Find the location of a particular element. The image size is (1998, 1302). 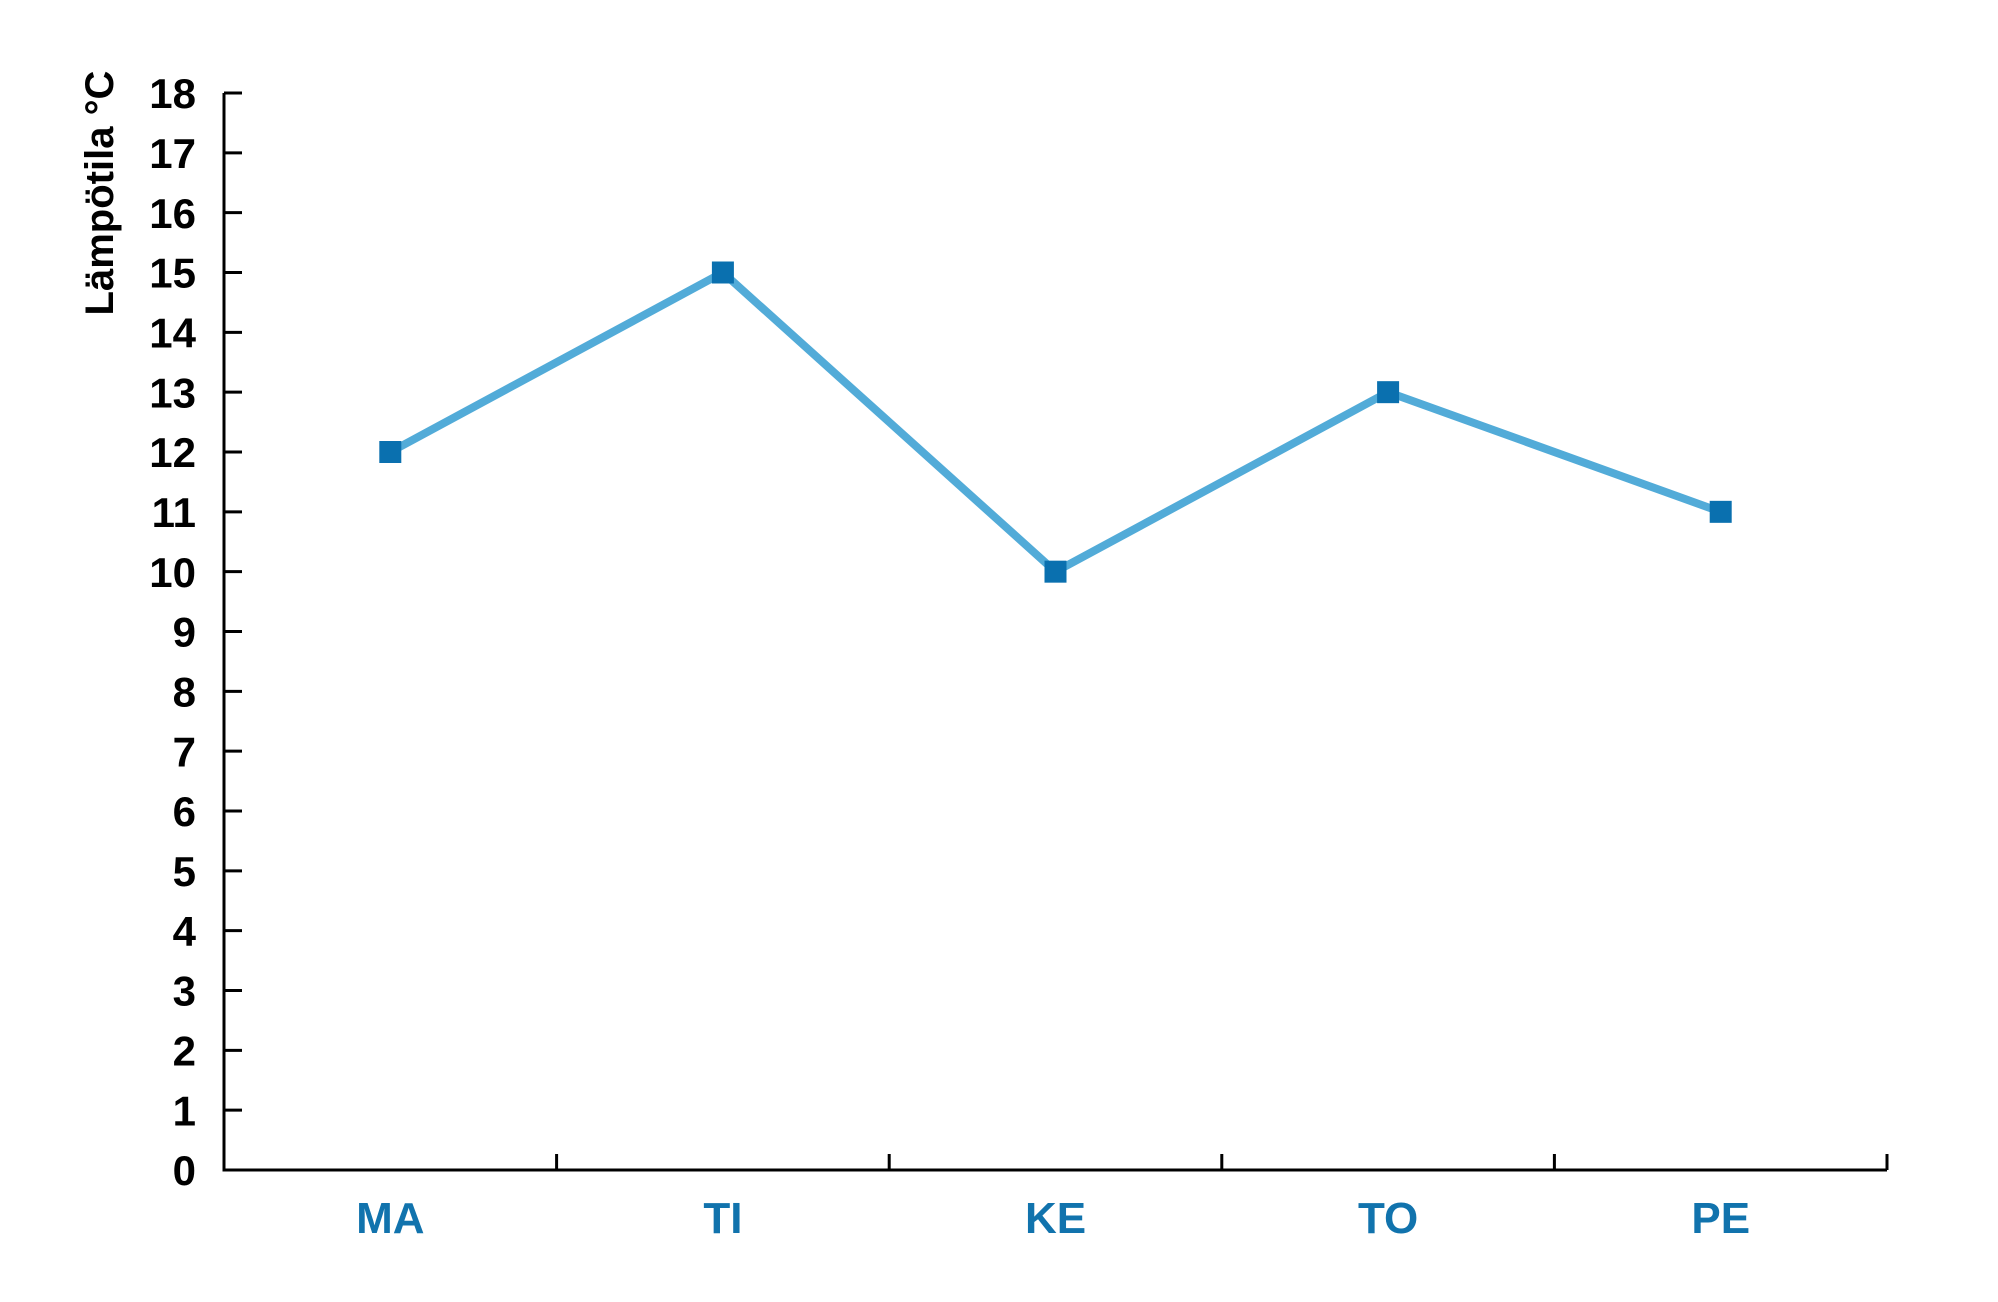

y-tick-label: 1 is located at coordinates (184, 1110).